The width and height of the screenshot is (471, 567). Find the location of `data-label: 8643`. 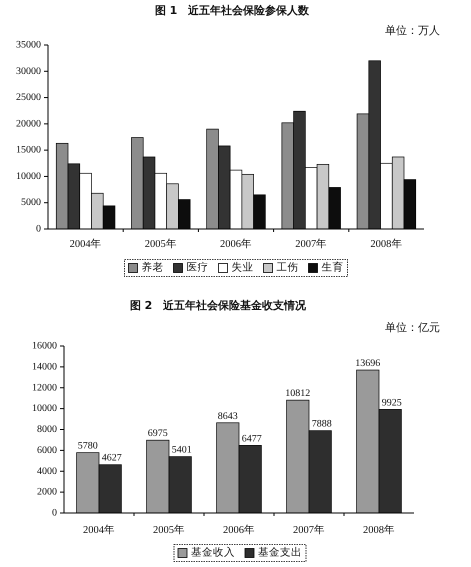

data-label: 8643 is located at coordinates (228, 416).